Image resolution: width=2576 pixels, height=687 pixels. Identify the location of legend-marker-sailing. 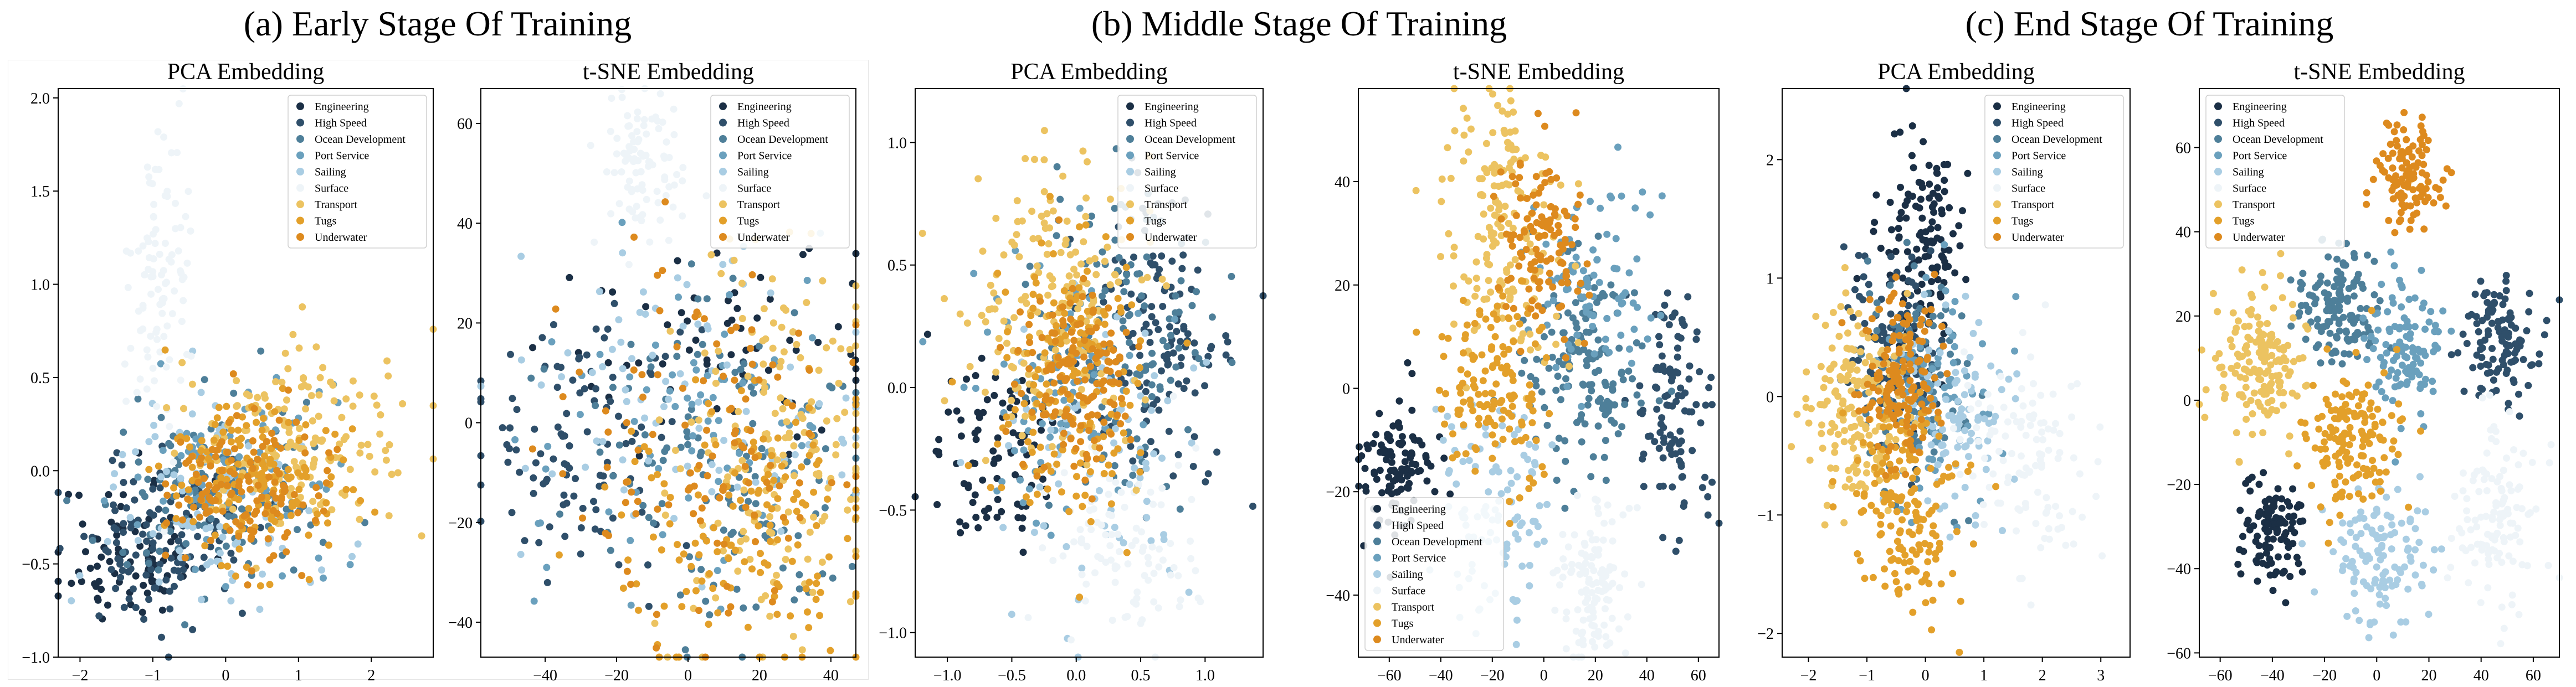
(723, 171).